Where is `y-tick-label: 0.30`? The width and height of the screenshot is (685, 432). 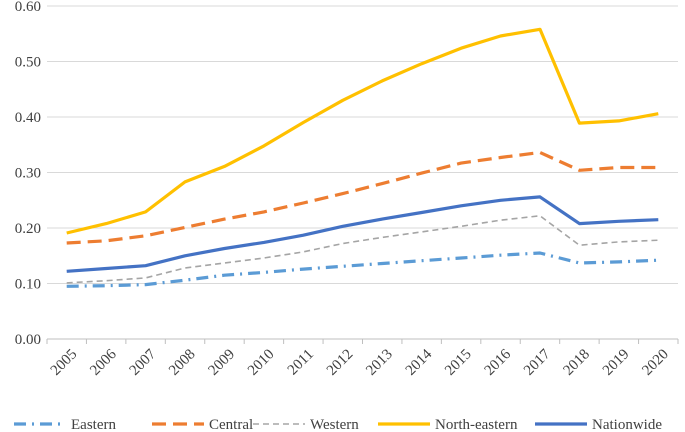
y-tick-label: 0.30 is located at coordinates (28, 174).